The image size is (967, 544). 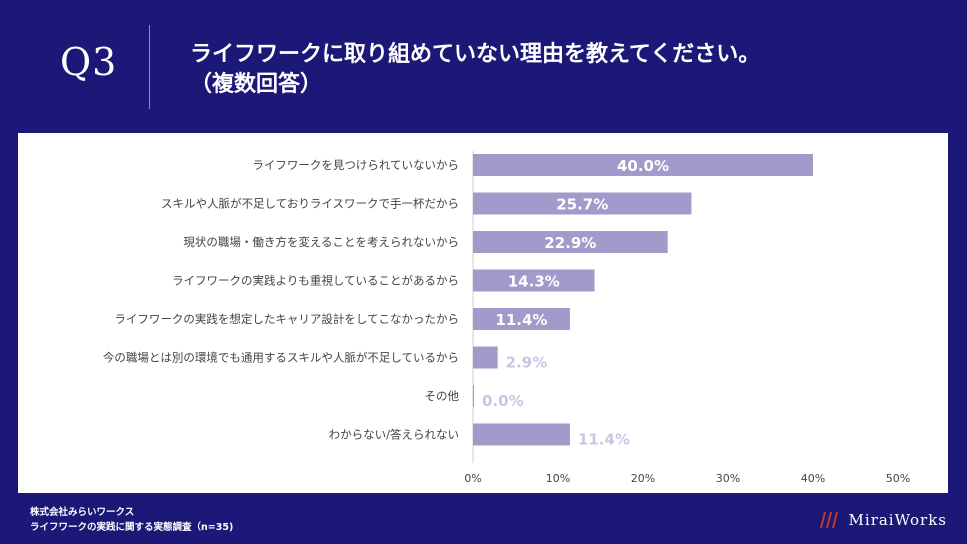 I want to click on category-label: ライフワークの実践よりも重視していることがあるから, so click(x=315, y=281).